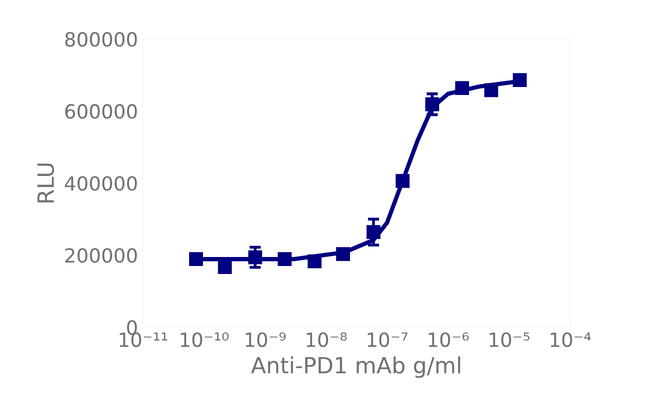  I want to click on y-tick-label: 600000, so click(101, 111).